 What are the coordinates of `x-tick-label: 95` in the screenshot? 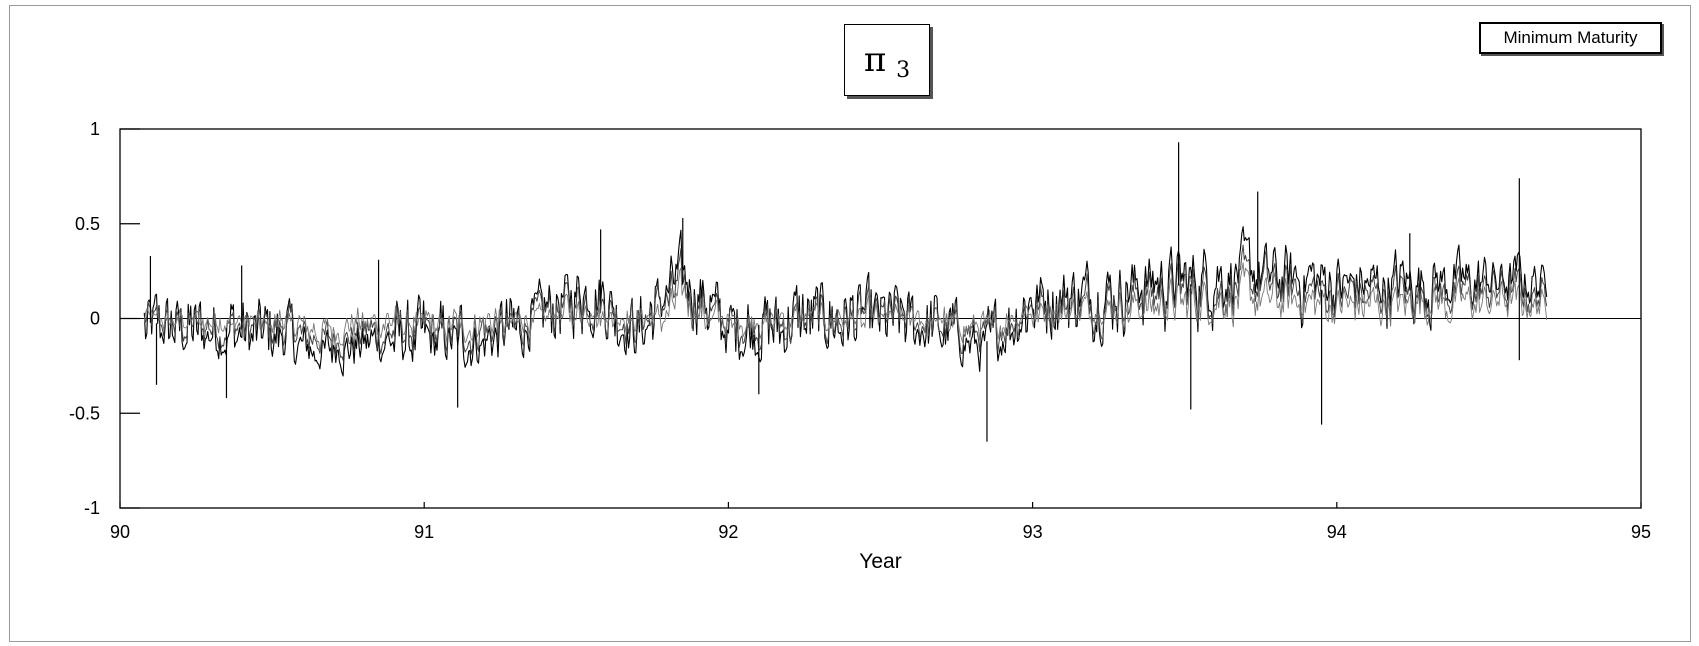 It's located at (1641, 532).